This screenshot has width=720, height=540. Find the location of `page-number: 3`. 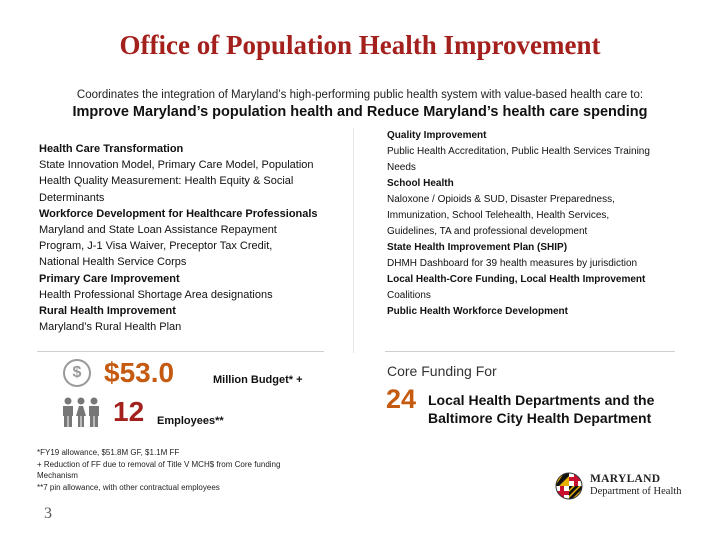

page-number: 3 is located at coordinates (48, 513).